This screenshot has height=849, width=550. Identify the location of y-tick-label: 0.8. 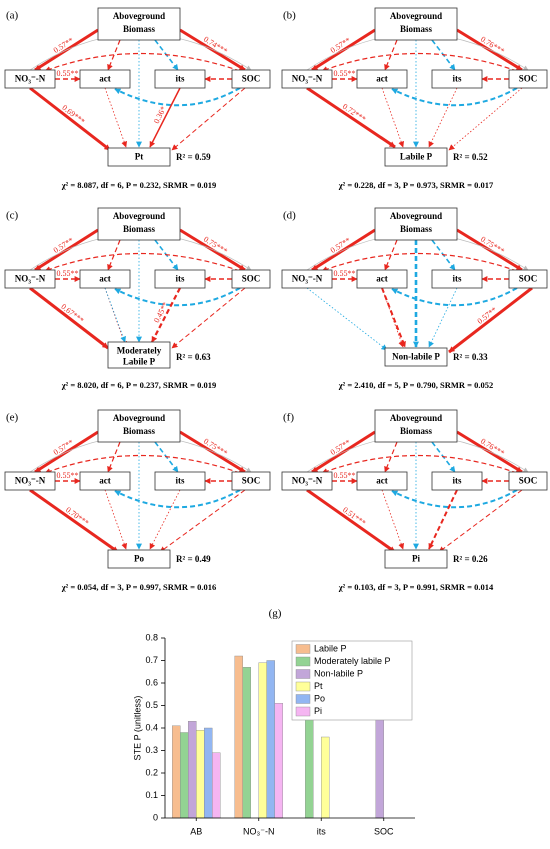
(151, 637).